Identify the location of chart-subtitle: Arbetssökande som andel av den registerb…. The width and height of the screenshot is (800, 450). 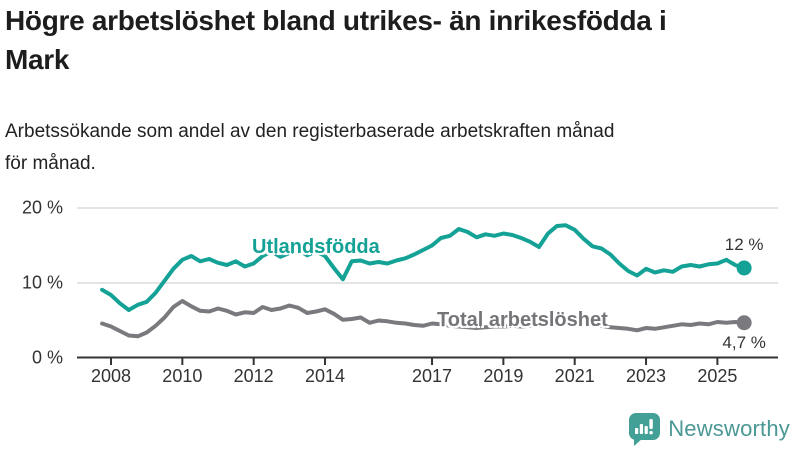
(310, 147).